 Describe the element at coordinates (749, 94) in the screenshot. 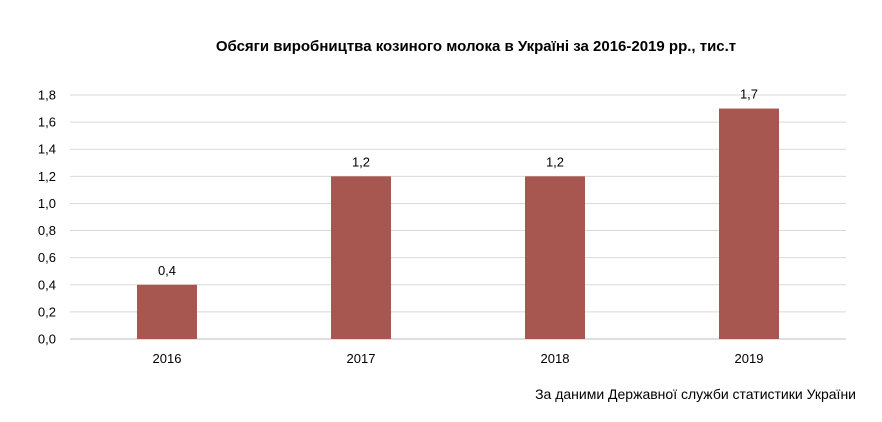

I see `data-label: 1,7` at that location.